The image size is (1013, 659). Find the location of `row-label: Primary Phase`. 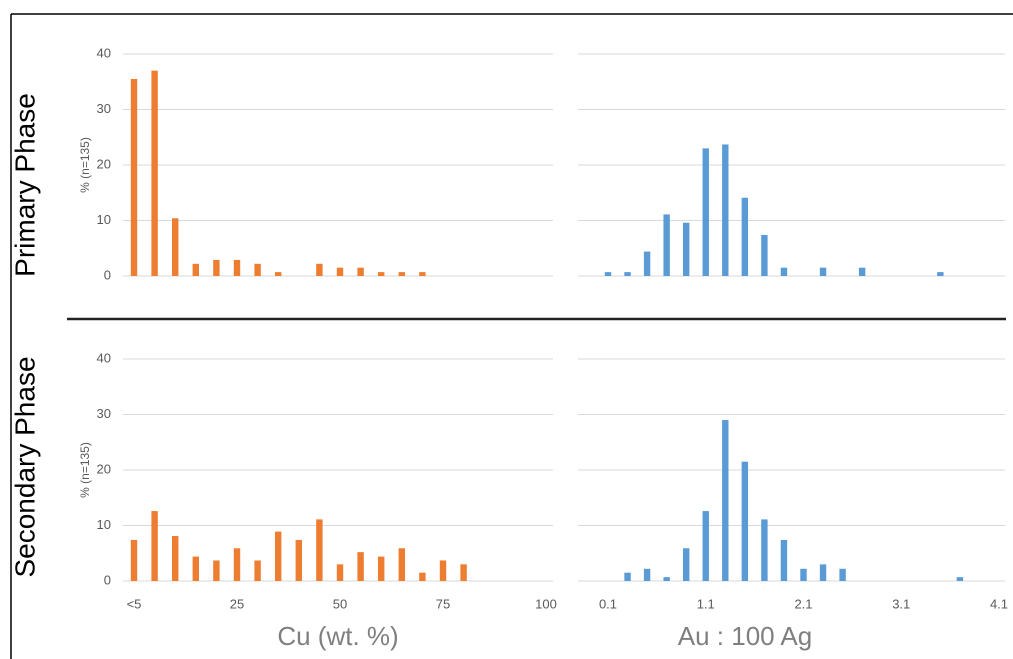

row-label: Primary Phase is located at coordinates (24, 185).